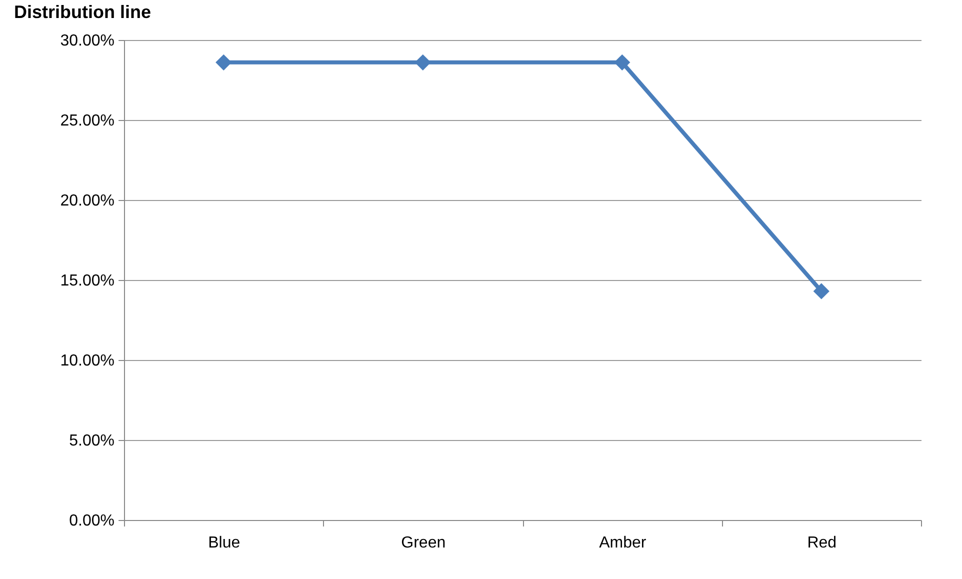 Image resolution: width=962 pixels, height=579 pixels. I want to click on x-tick-label: Blue, so click(224, 543).